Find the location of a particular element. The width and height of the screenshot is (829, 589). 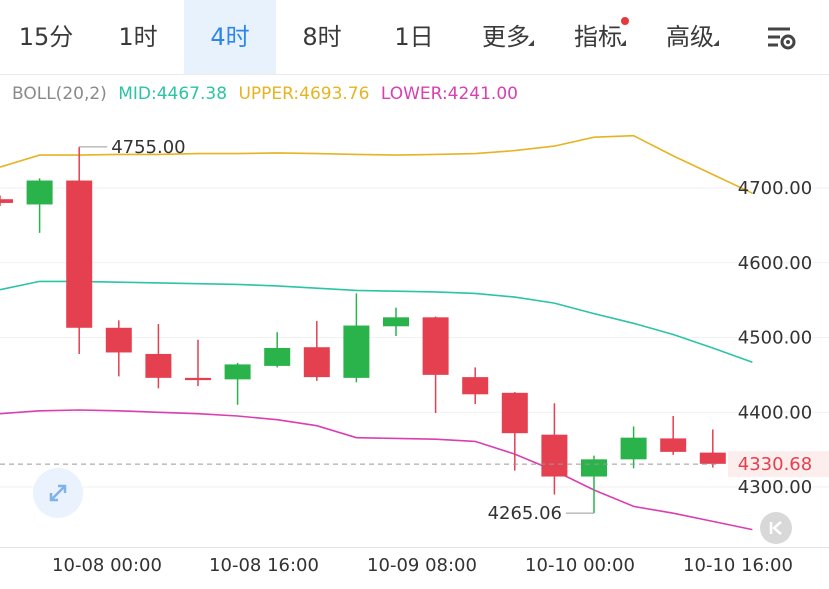

indicators-caret-icon is located at coordinates (623, 43).